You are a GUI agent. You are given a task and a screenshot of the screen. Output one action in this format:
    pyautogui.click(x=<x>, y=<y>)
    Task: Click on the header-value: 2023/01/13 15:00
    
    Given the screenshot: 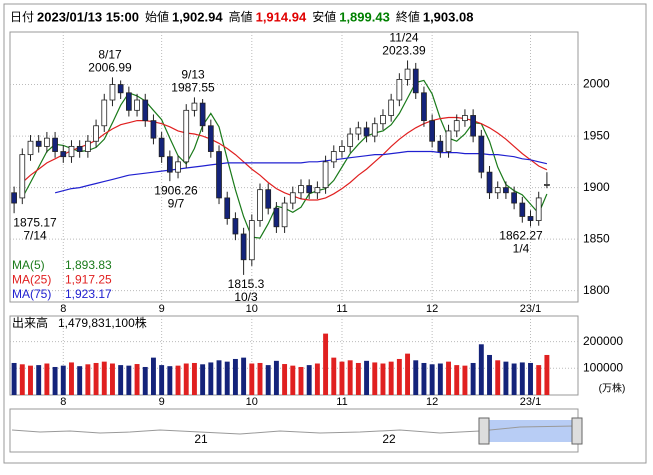 What is the action you would take?
    pyautogui.click(x=88, y=16)
    